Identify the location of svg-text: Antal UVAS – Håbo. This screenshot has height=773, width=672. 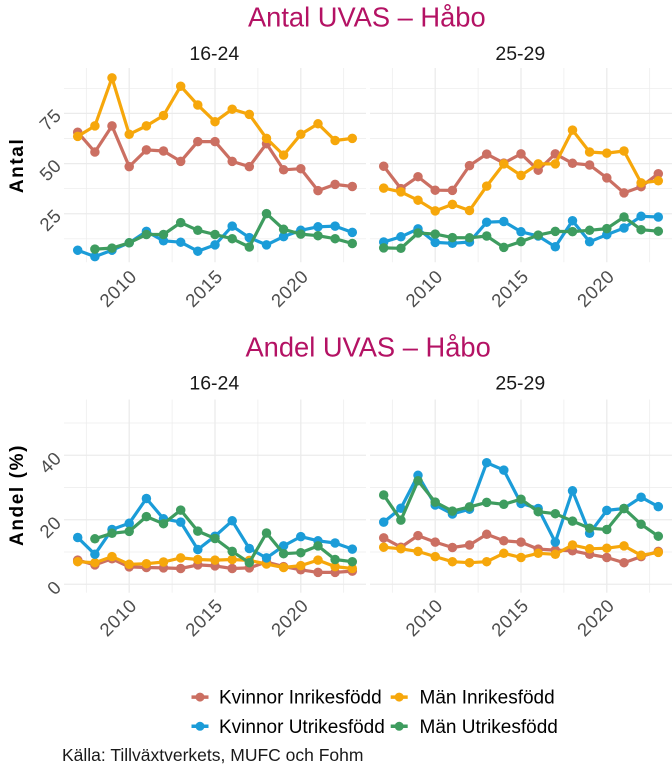
(367, 17).